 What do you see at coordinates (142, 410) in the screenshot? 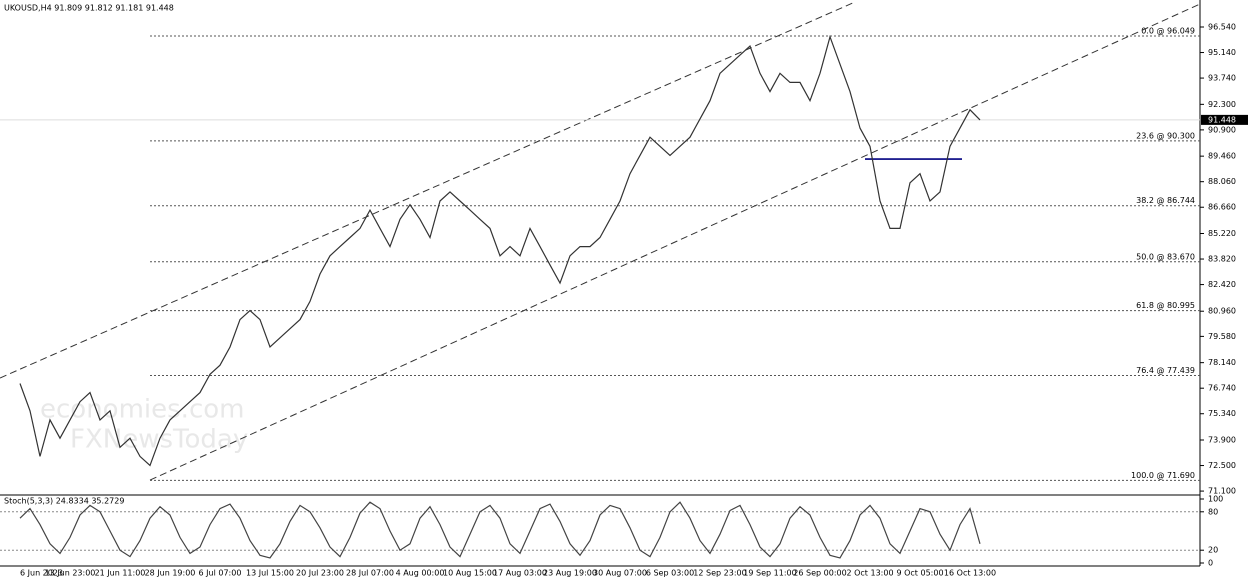
I see `watermark: economies.com` at bounding box center [142, 410].